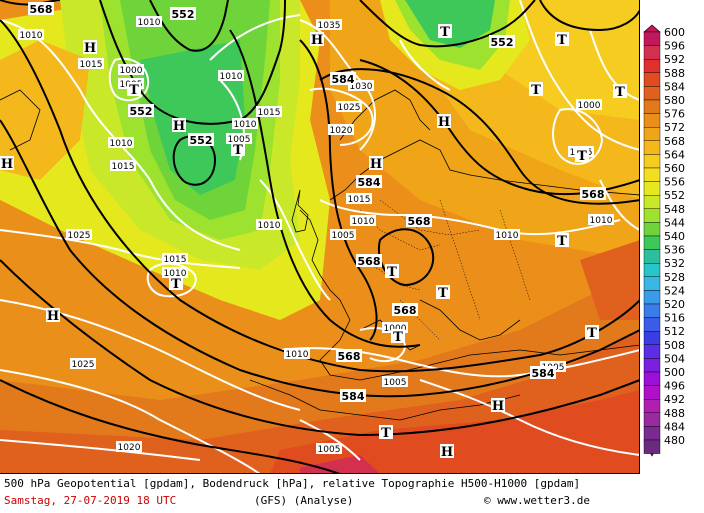  What do you see at coordinates (674, 154) in the screenshot?
I see `legend-value: 564` at bounding box center [674, 154].